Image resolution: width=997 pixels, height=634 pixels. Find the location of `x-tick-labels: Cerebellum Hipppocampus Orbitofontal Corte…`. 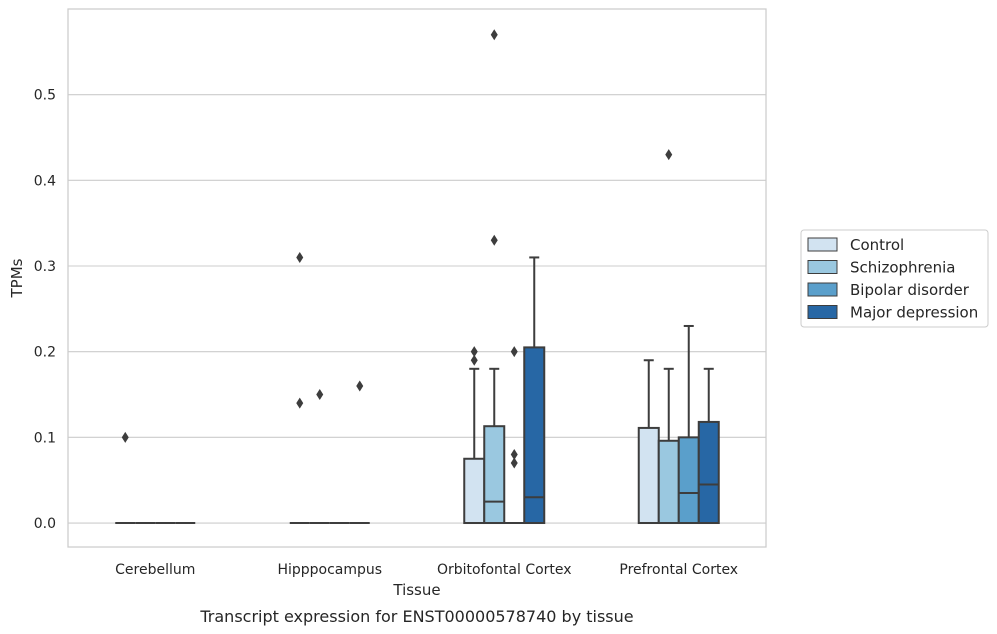

x-tick-labels: Cerebellum Hipppocampus Orbitofontal Corte… is located at coordinates (426, 570).